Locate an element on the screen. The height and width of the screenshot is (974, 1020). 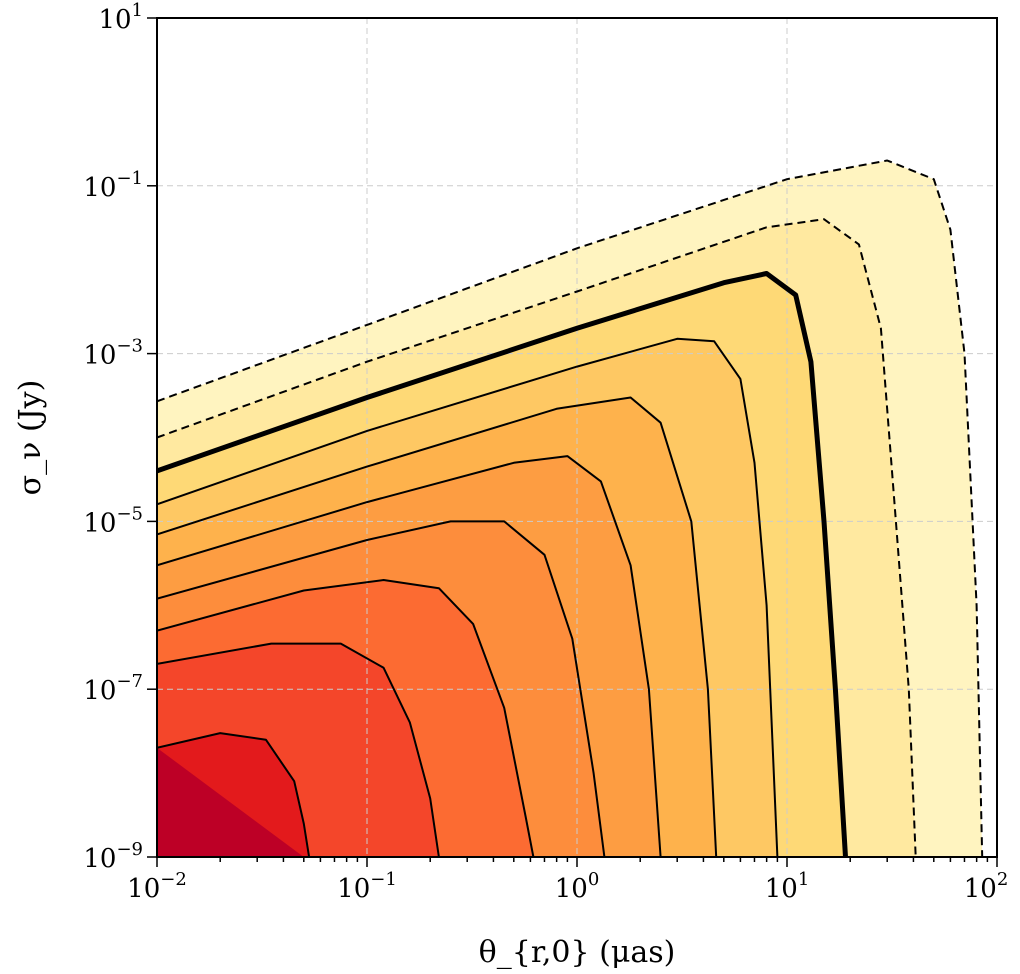
x-tick-label: 10¹ is located at coordinates (787, 886).